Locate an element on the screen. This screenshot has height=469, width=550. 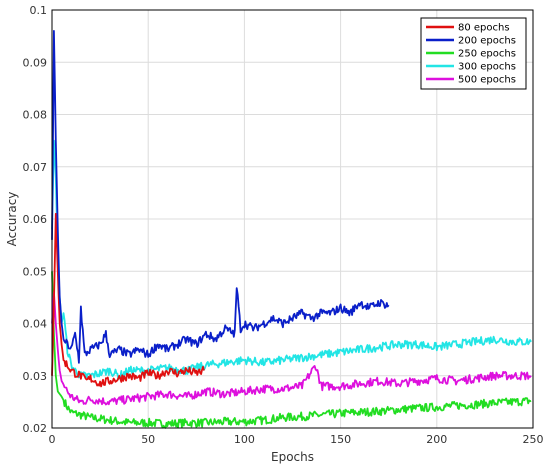
legend-entry: 200 epochs is located at coordinates (487, 41).